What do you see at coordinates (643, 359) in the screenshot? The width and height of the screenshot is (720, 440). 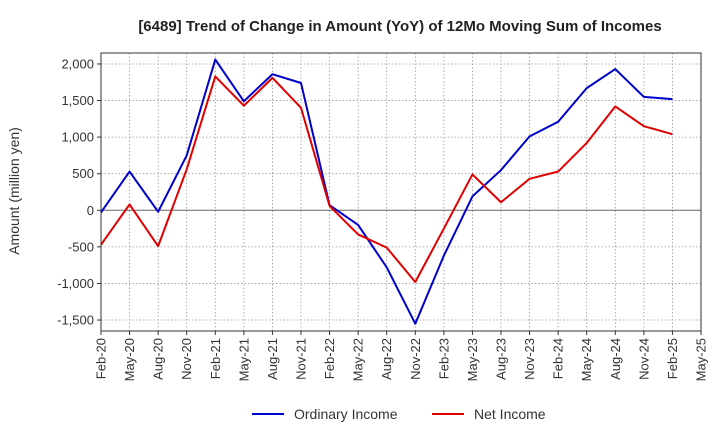 I see `x-tick-label: Nov-24` at bounding box center [643, 359].